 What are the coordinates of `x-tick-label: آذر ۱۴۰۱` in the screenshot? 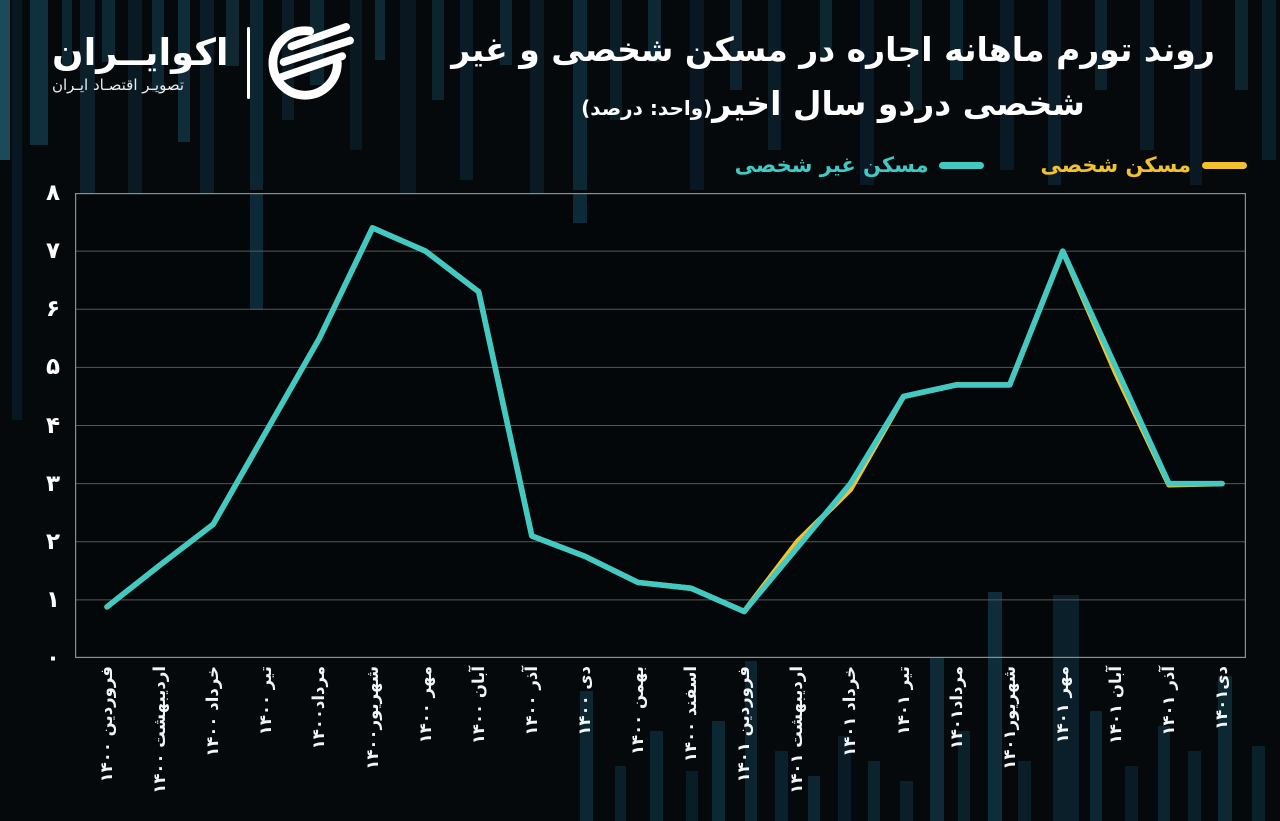 It's located at (1168, 701).